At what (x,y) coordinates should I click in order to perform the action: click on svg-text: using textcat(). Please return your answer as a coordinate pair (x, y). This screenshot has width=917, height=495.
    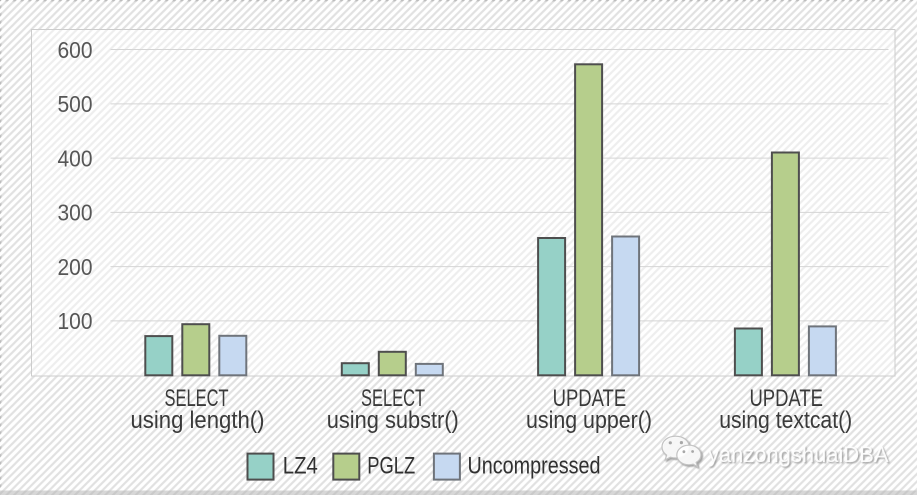
    Looking at the image, I should click on (785, 420).